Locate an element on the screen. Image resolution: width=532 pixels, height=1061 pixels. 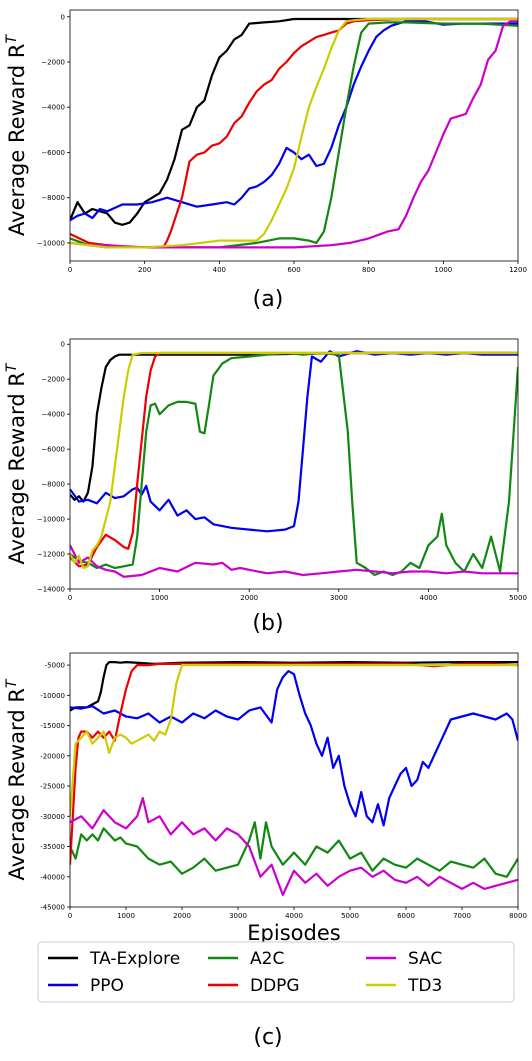
y-tick-label: -20000 is located at coordinates (52, 756).